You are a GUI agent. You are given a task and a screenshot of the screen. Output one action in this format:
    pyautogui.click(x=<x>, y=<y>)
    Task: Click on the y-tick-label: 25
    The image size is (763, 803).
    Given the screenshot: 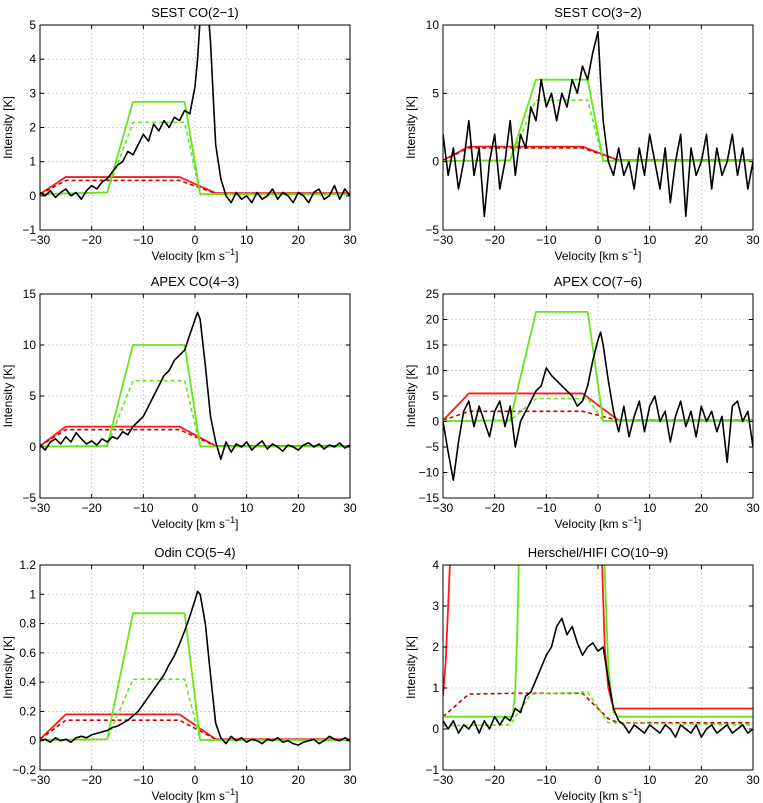 What is the action you would take?
    pyautogui.click(x=433, y=294)
    